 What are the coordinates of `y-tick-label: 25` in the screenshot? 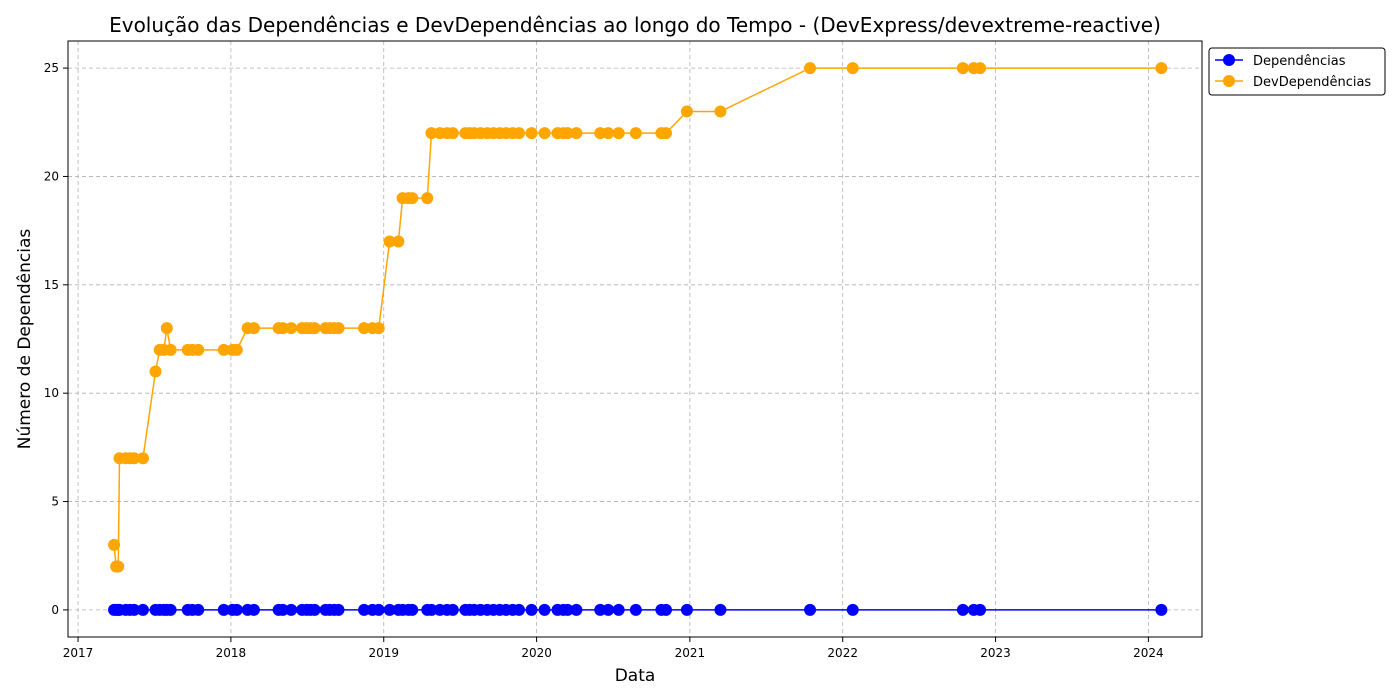 It's located at (51, 68).